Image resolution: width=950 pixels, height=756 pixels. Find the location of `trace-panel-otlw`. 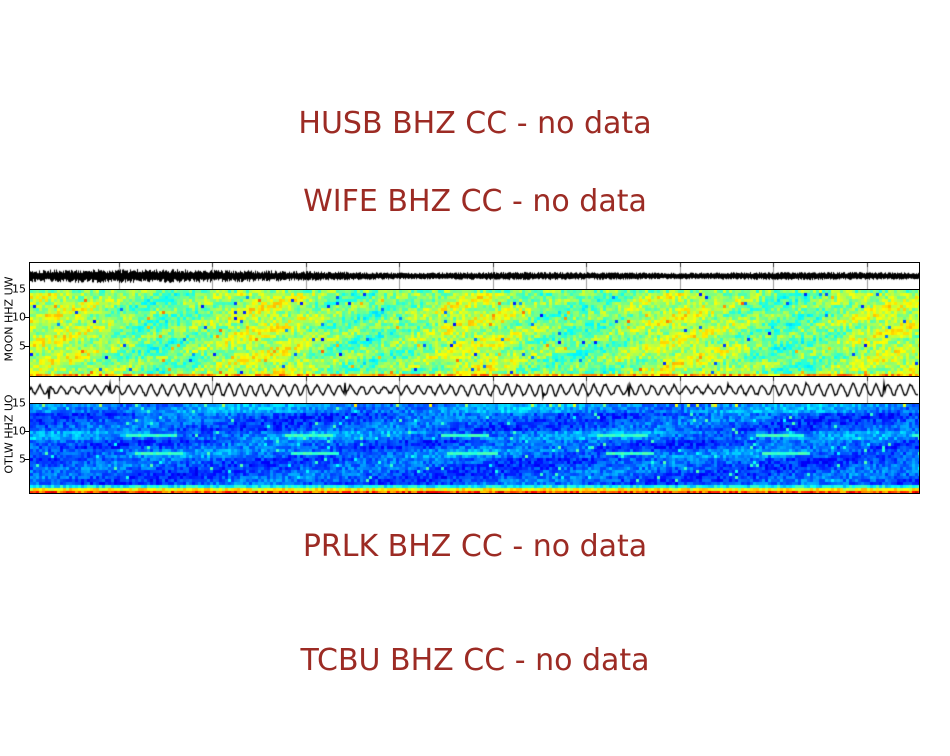

trace-panel-otlw is located at coordinates (474, 390).